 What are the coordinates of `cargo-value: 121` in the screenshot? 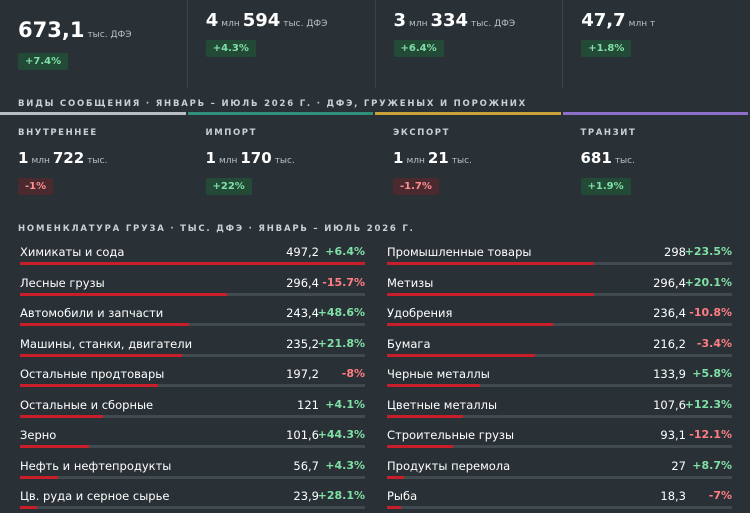 It's located at (308, 405).